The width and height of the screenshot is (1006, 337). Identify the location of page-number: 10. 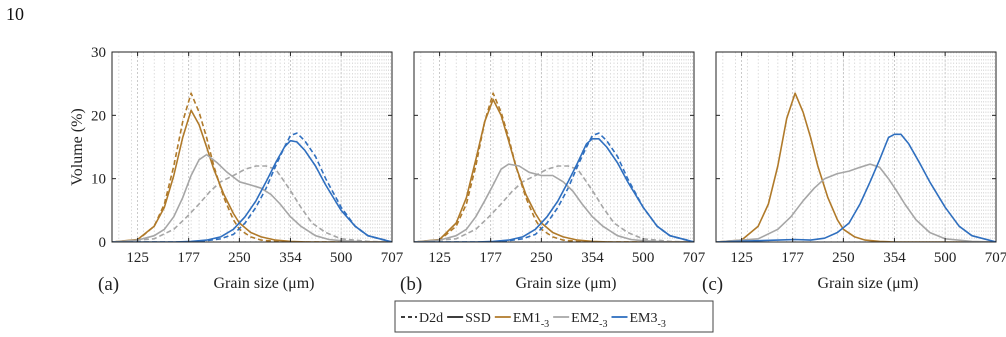
(15, 14).